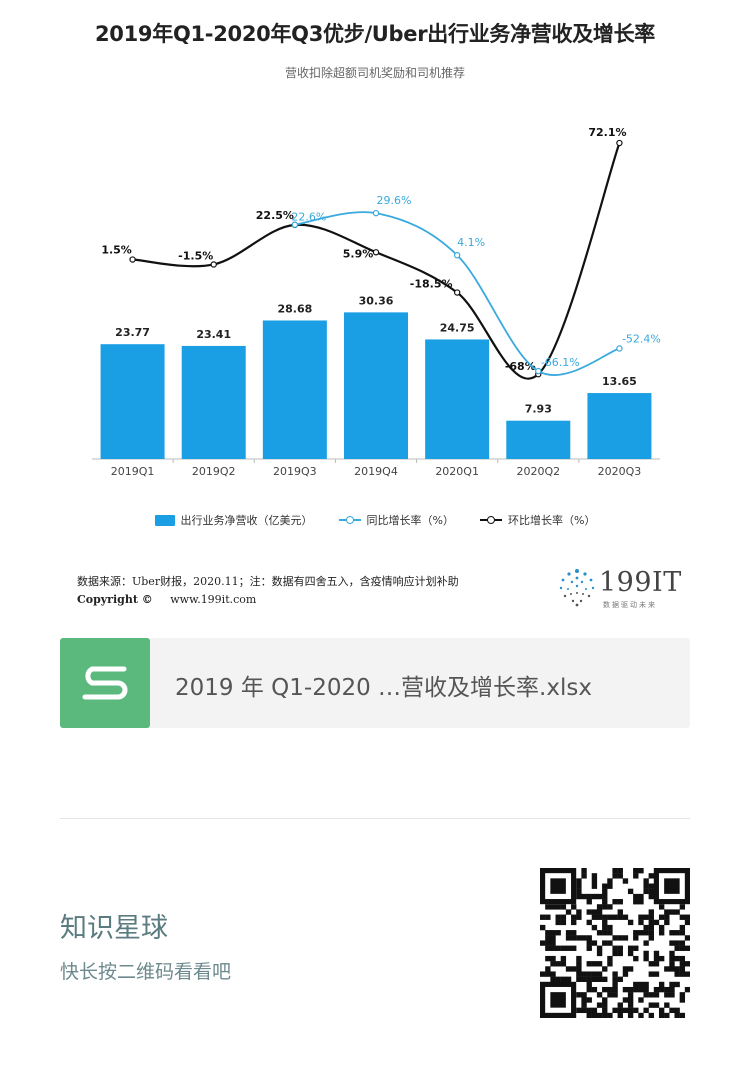  I want to click on promo-subtitle: 快长按二维码看看吧, so click(146, 972).